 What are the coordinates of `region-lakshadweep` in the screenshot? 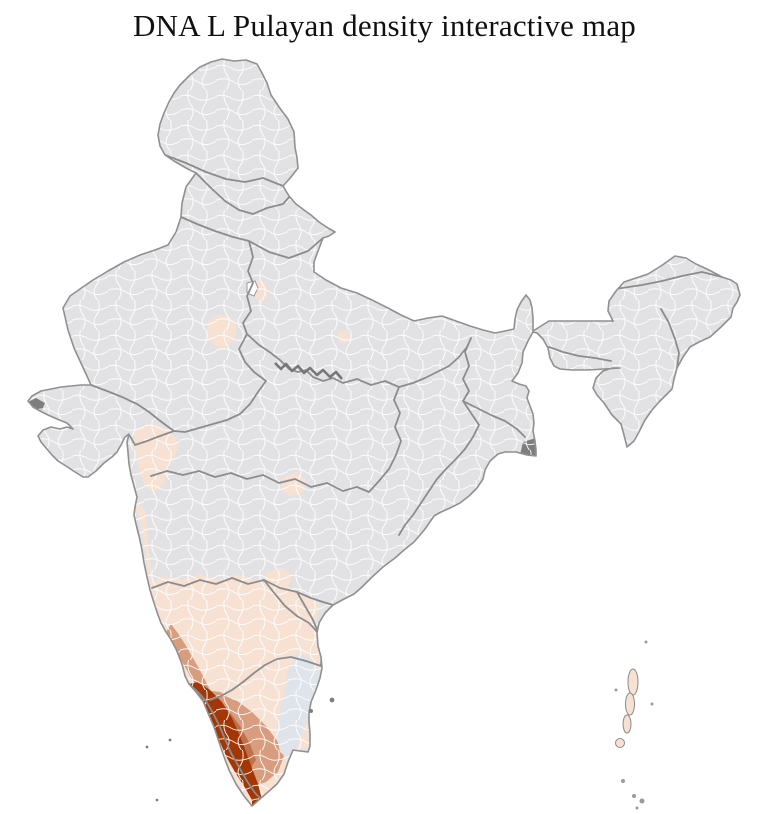 It's located at (158, 770).